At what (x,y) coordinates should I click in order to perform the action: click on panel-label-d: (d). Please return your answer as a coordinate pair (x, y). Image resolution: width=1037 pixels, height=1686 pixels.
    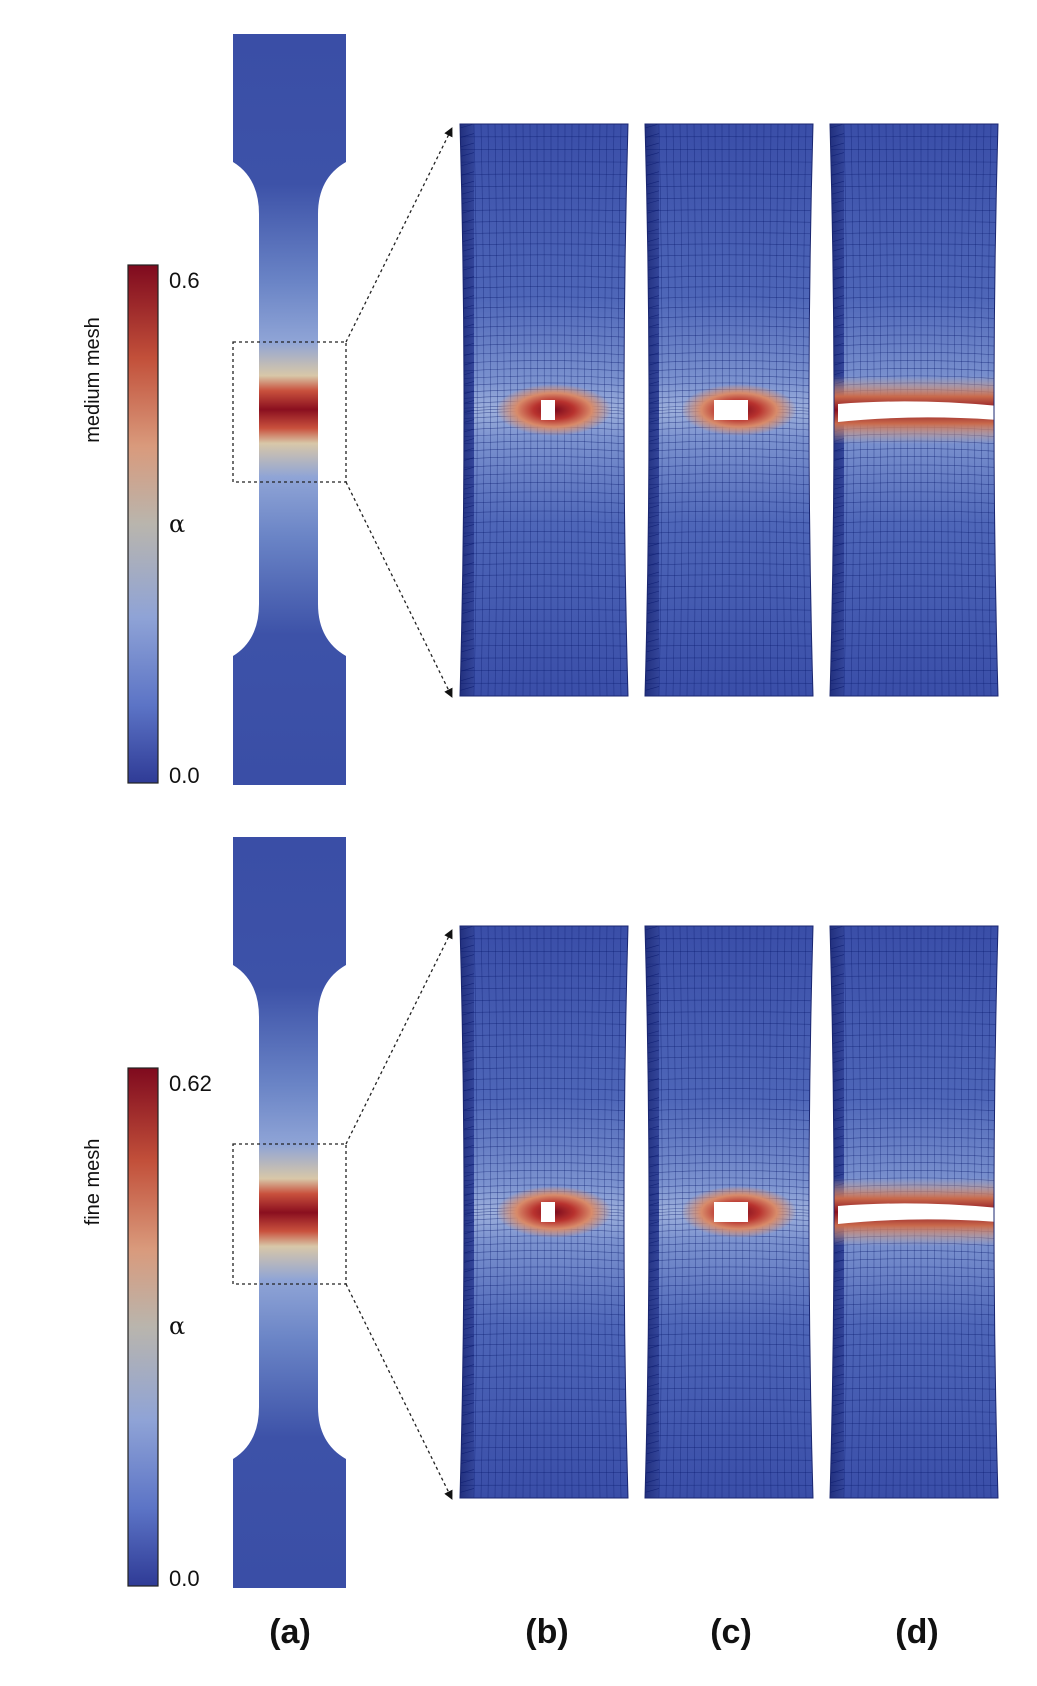
    Looking at the image, I should click on (916, 1632).